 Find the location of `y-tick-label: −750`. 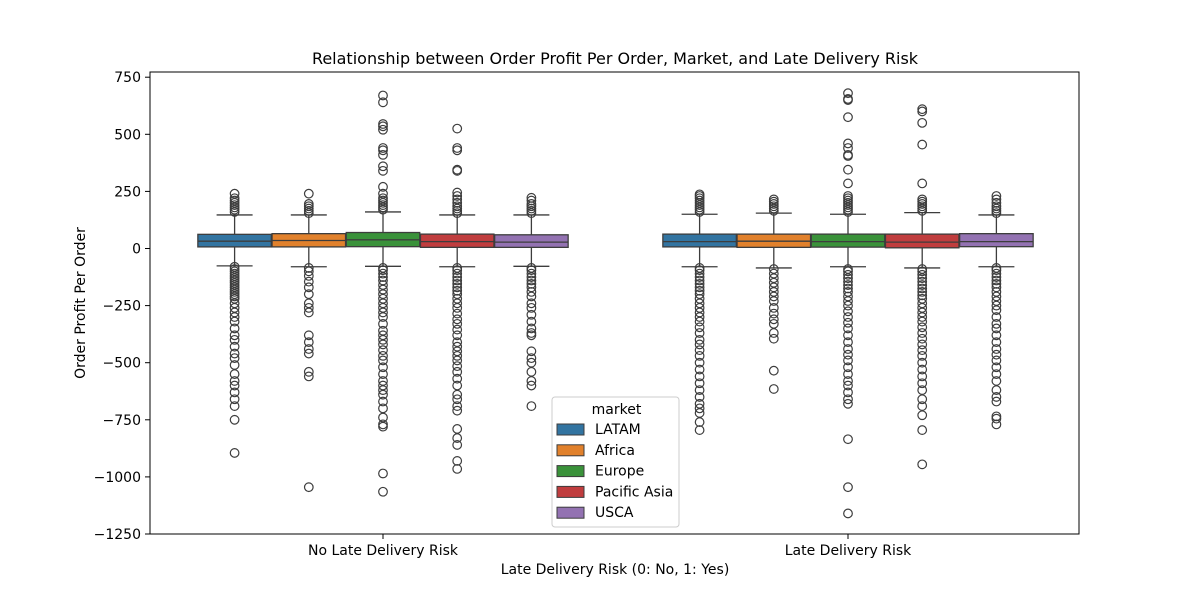

y-tick-label: −750 is located at coordinates (122, 421).